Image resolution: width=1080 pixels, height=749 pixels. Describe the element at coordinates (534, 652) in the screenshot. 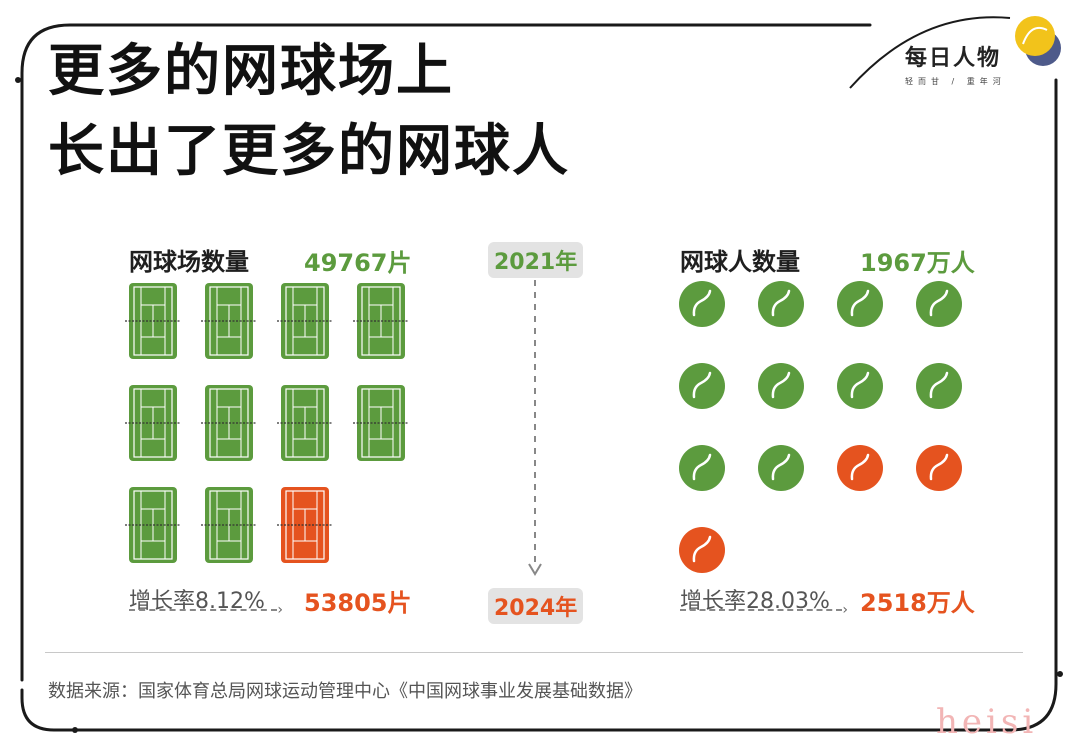

I see `footer-divider` at that location.